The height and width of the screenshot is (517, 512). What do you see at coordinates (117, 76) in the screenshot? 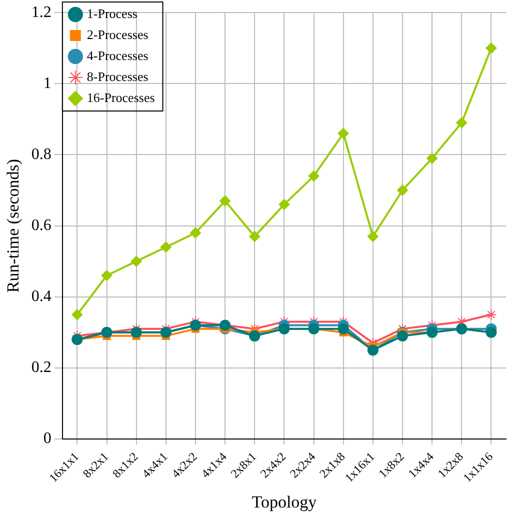
I see `legend-label: 8-Processes` at bounding box center [117, 76].